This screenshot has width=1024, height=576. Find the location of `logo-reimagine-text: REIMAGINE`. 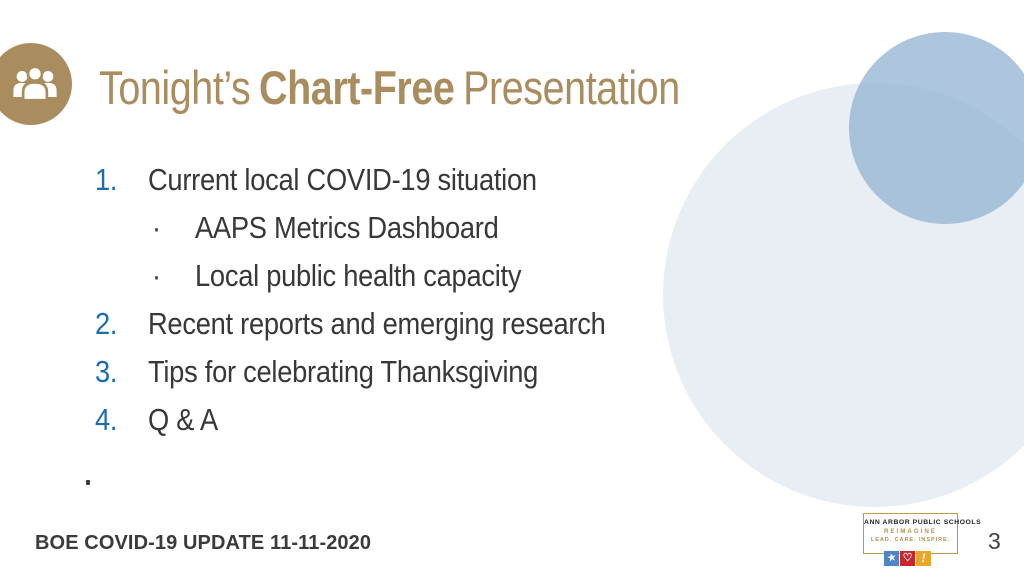

logo-reimagine-text: REIMAGINE is located at coordinates (910, 531).